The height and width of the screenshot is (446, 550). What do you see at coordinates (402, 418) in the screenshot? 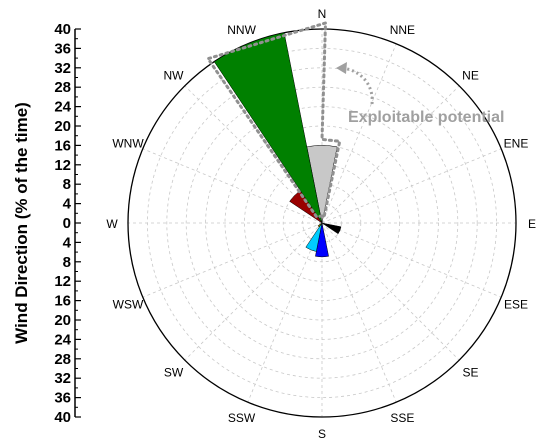
I see `direction-label-sse: SSE` at bounding box center [402, 418].